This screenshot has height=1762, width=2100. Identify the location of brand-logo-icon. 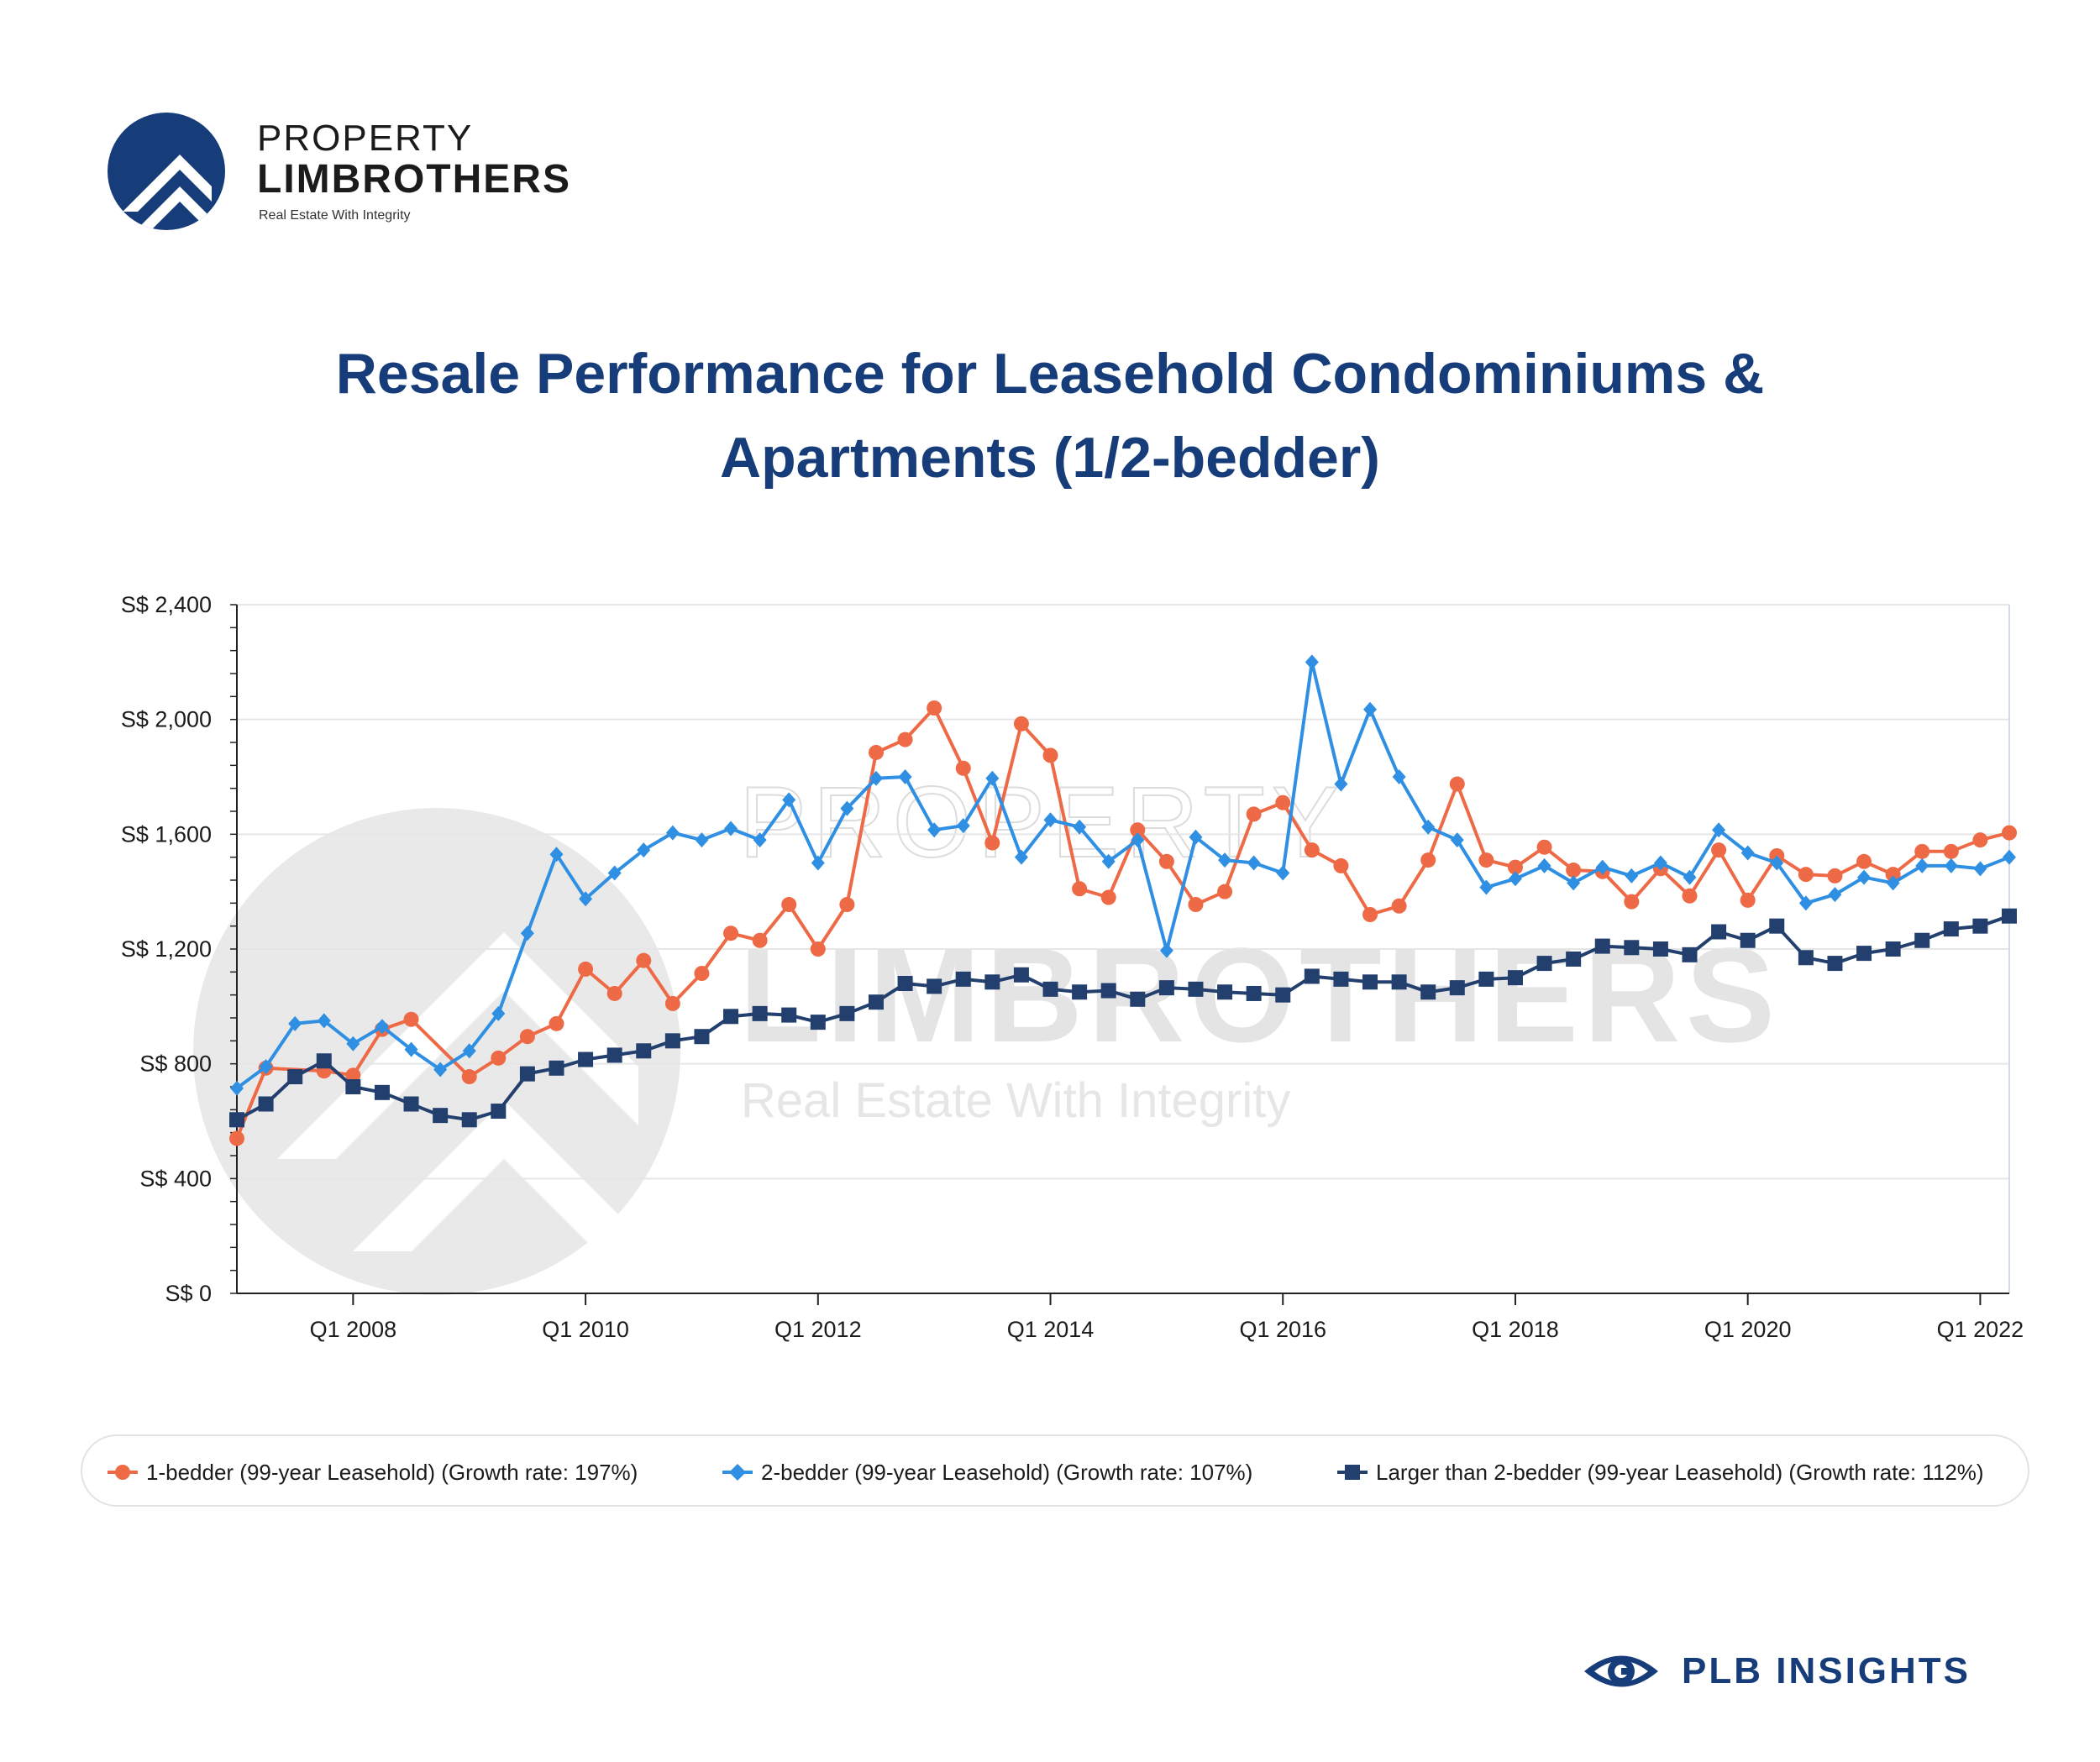
(166, 171).